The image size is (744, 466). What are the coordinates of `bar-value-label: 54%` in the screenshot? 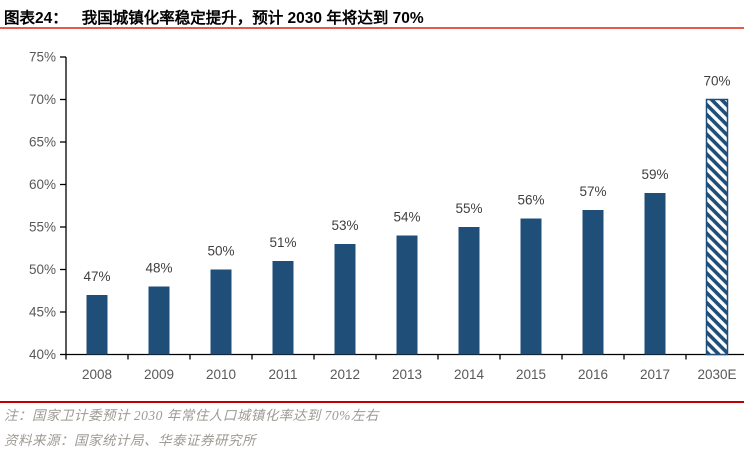 It's located at (406, 217).